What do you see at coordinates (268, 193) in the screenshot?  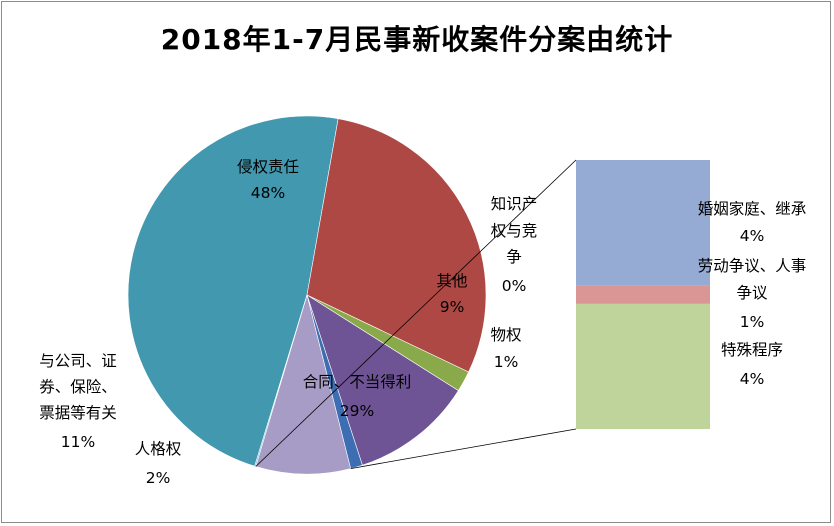 I see `slice-percent-label-0: 48%` at bounding box center [268, 193].